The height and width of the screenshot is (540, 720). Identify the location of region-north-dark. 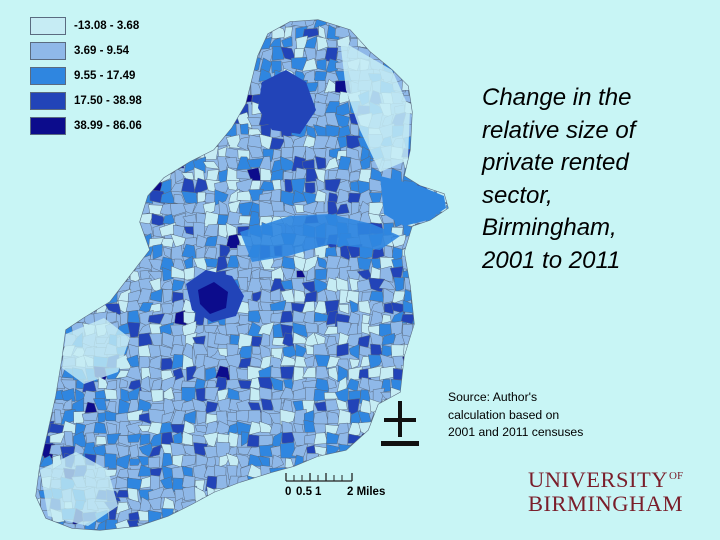
(287, 102).